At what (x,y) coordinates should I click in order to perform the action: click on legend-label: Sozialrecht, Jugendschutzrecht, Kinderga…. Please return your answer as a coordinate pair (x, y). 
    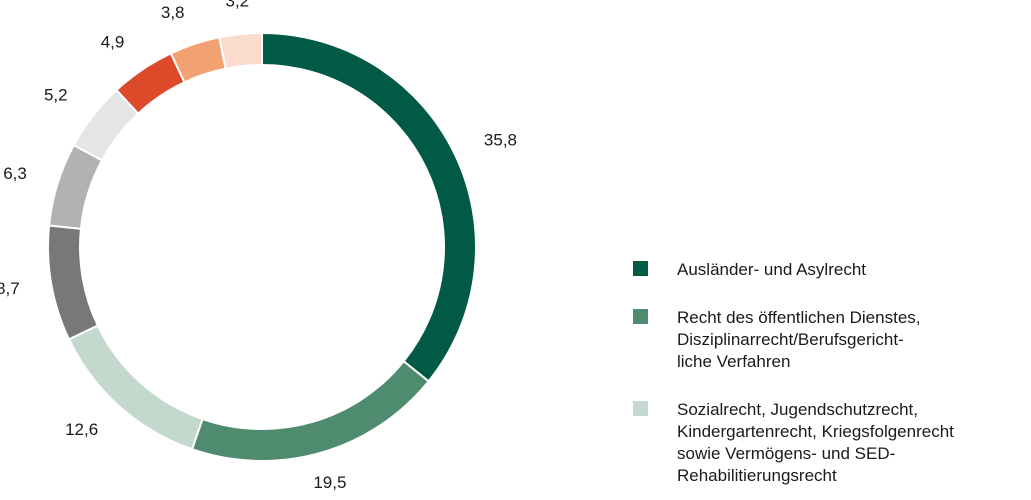
    Looking at the image, I should click on (815, 442).